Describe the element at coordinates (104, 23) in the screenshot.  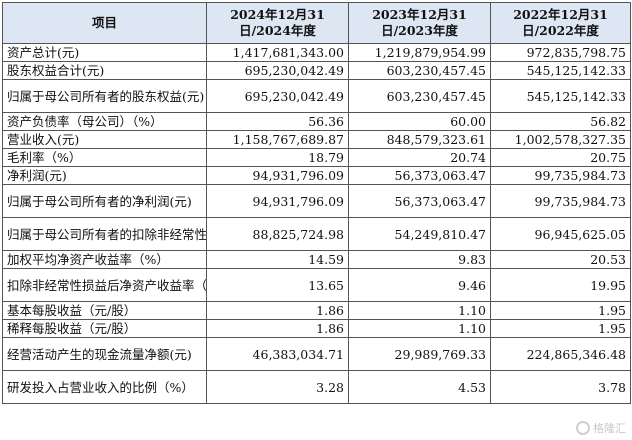
I see `header-item: 项目` at that location.